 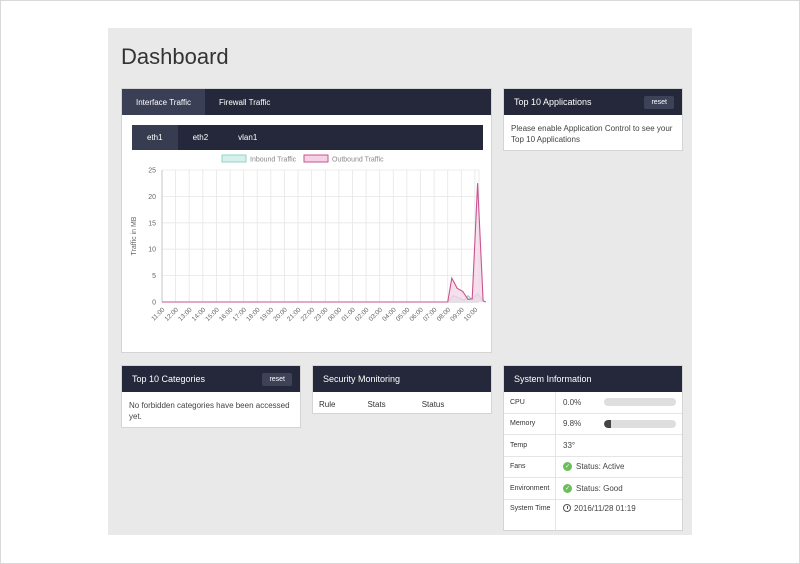 I want to click on y-tick-label: 10, so click(x=152, y=250).